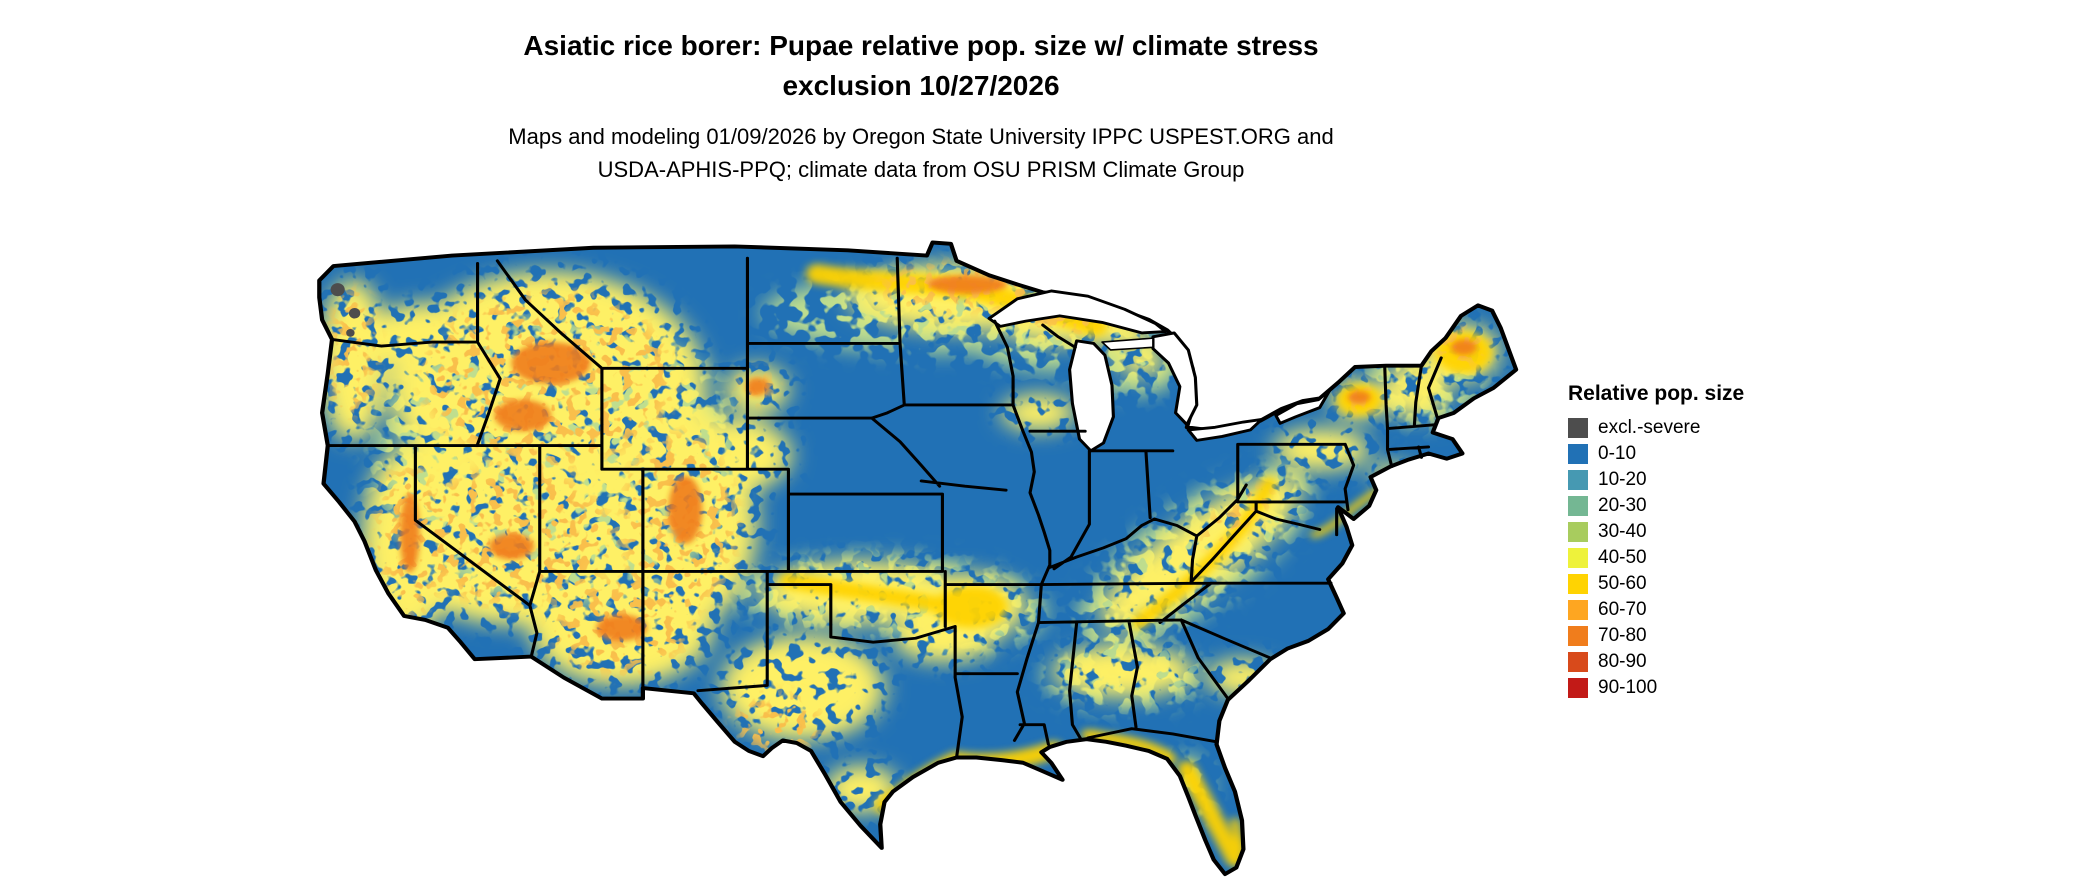  What do you see at coordinates (1649, 427) in the screenshot?
I see `legend-label: excl.-severe` at bounding box center [1649, 427].